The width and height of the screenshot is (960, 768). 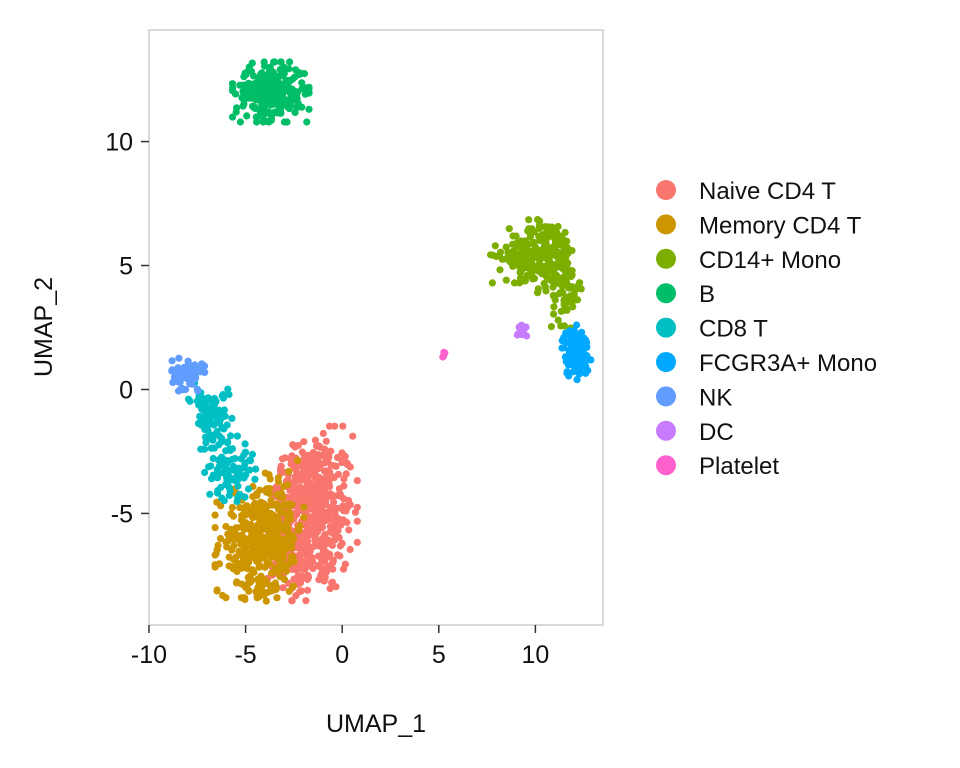 I want to click on series-cd8-t, so click(x=222, y=442).